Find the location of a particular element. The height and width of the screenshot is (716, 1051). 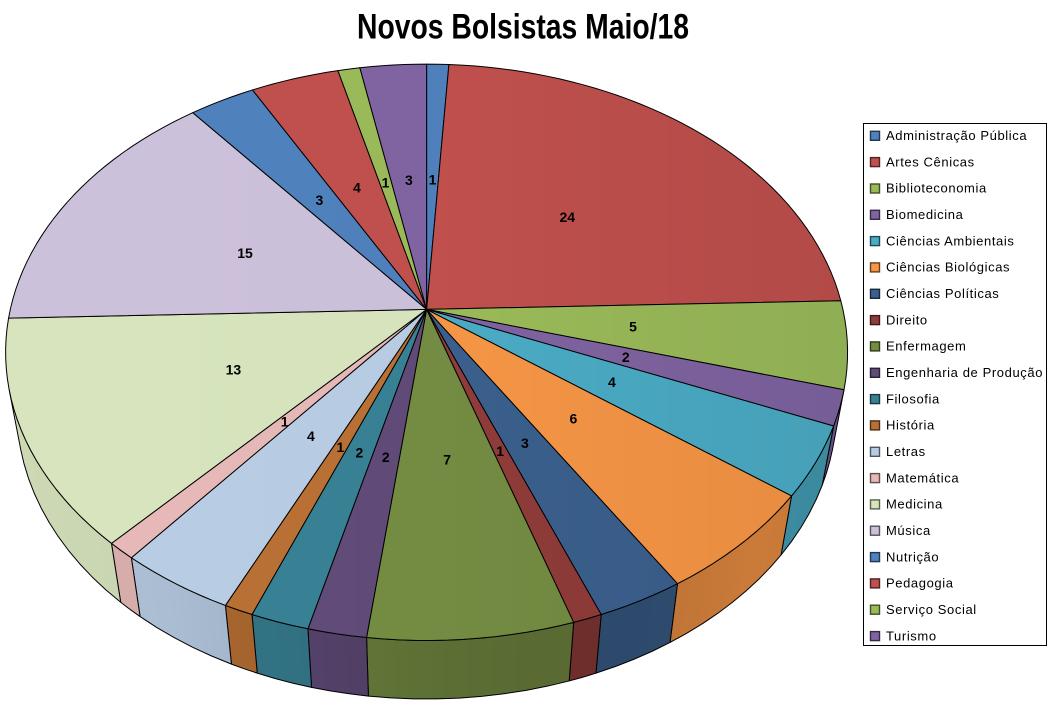

svg-text: Medicina is located at coordinates (914, 504).